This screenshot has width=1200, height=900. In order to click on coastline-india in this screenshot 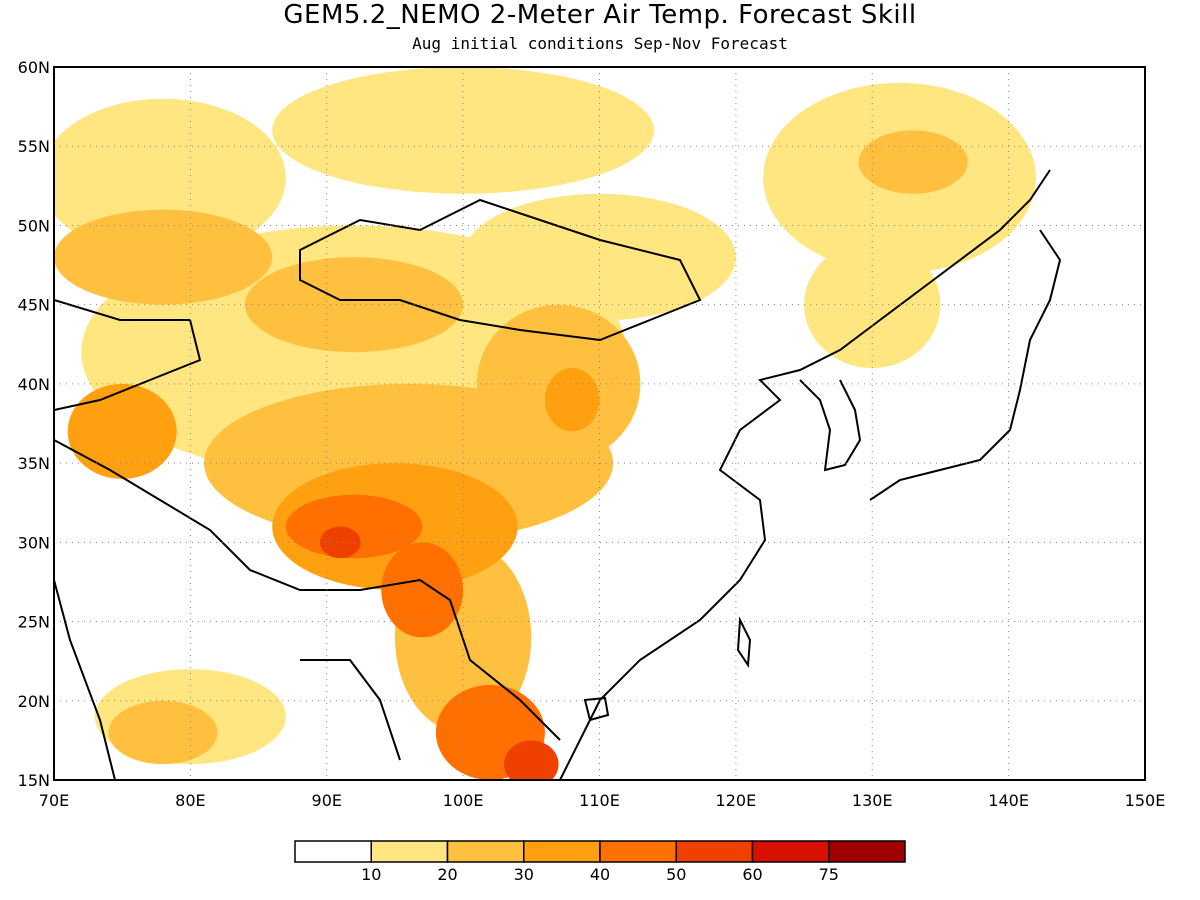, I will do `click(227, 679)`.